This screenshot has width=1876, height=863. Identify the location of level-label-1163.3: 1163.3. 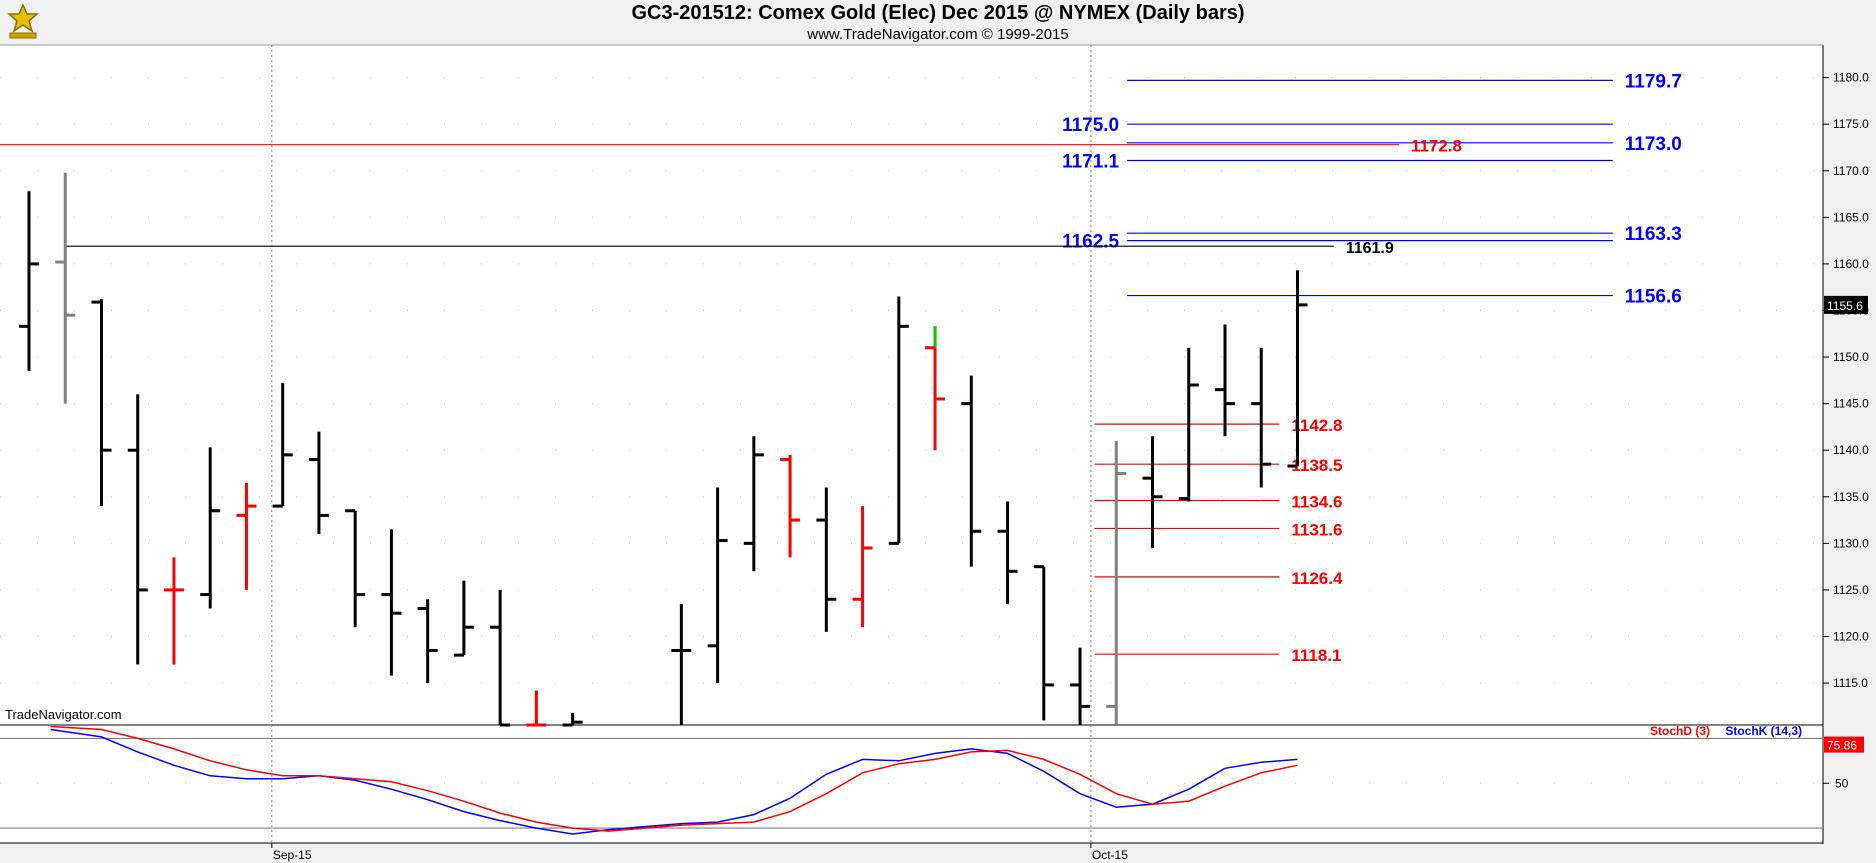
(1653, 234).